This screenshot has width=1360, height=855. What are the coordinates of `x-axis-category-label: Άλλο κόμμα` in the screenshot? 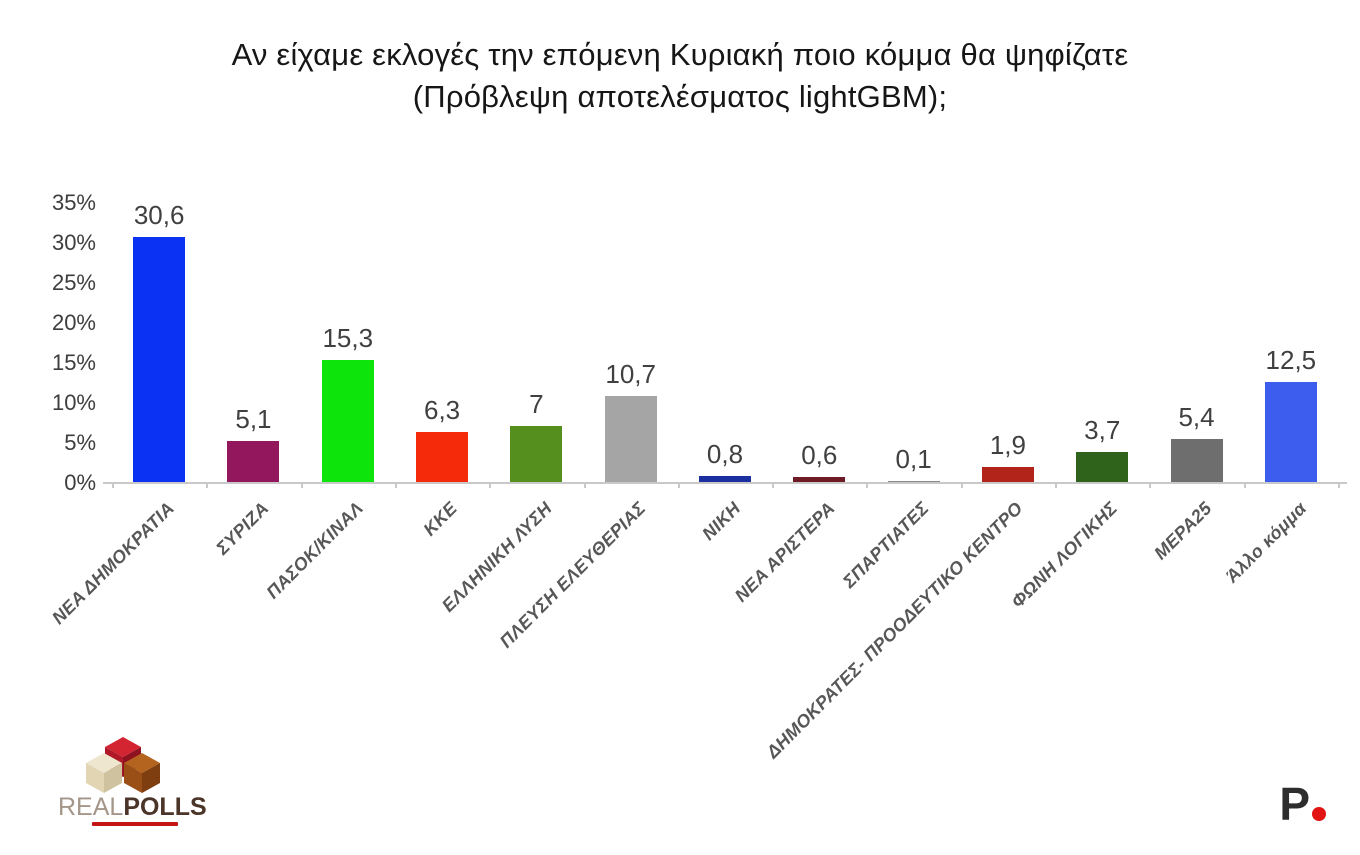 It's located at (1266, 542).